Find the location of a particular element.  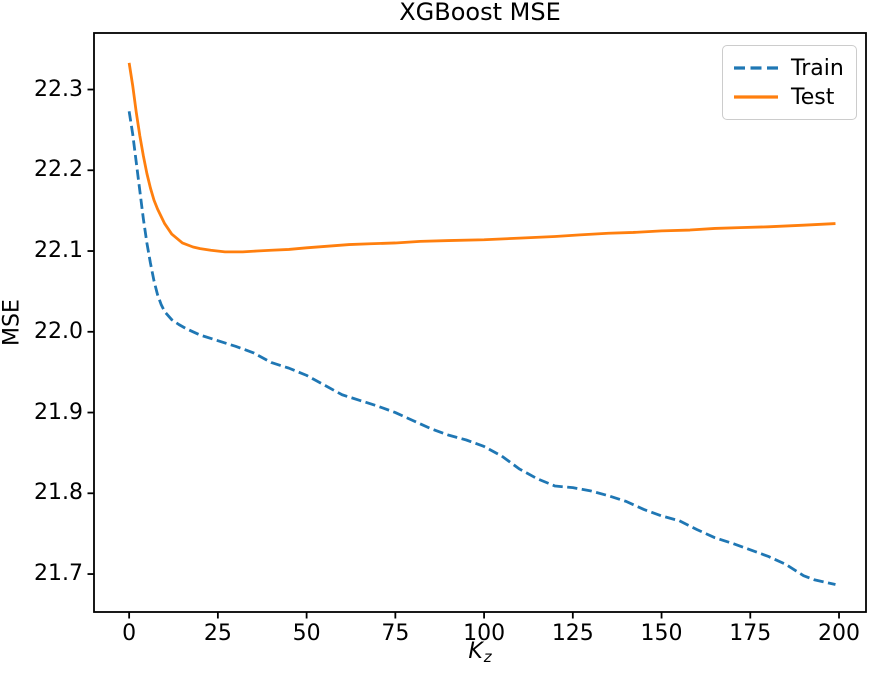

test-line-sample is located at coordinates (756, 97).